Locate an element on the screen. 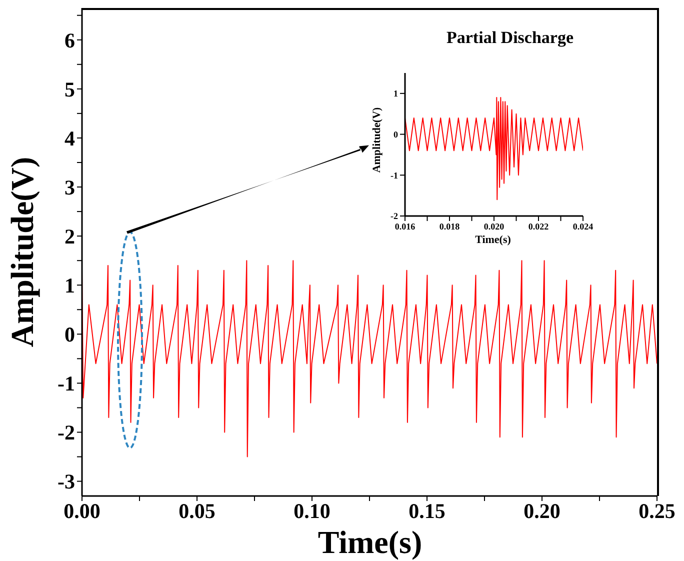 The image size is (684, 561). x-tick-label: 0.018 is located at coordinates (449, 226).